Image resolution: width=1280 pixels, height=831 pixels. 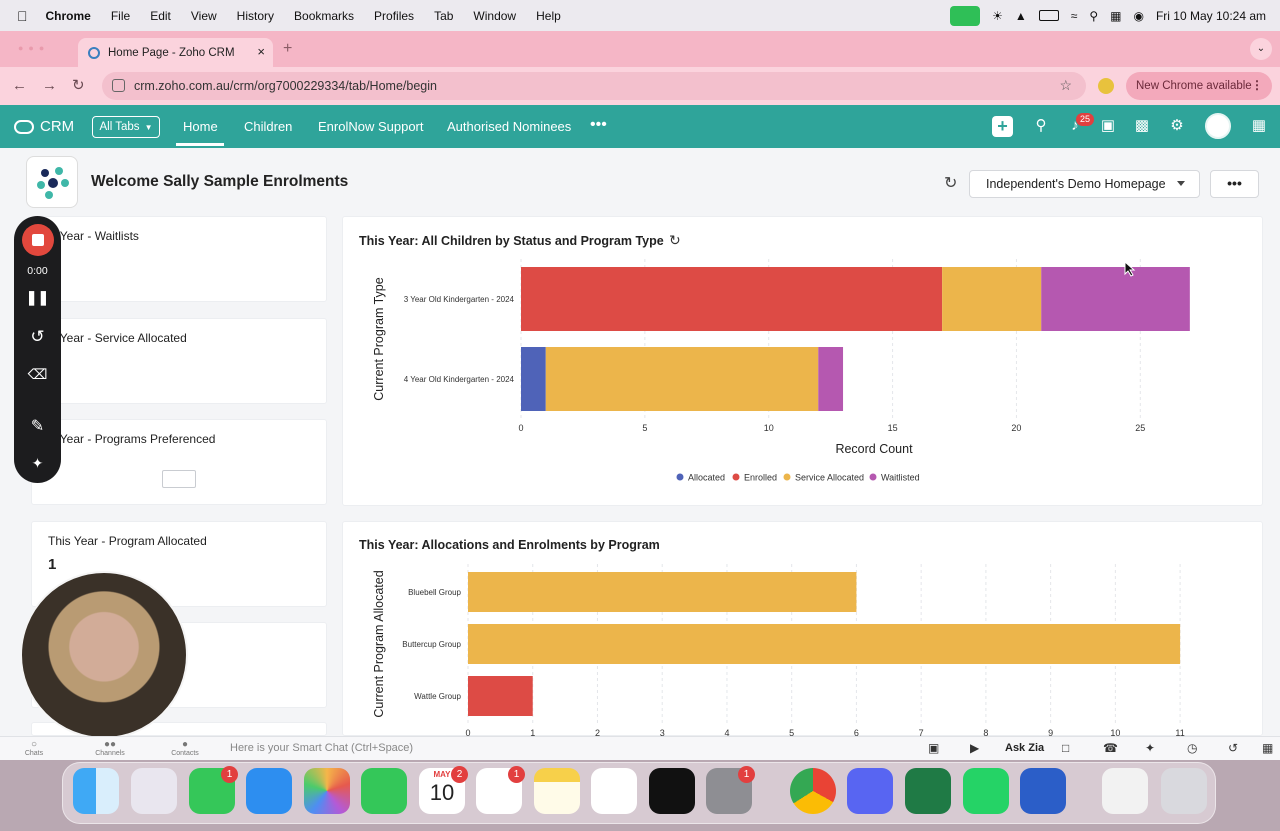 What do you see at coordinates (179, 361) in the screenshot?
I see `kpi-card-service-allocated: is Year - Service Allocated` at bounding box center [179, 361].